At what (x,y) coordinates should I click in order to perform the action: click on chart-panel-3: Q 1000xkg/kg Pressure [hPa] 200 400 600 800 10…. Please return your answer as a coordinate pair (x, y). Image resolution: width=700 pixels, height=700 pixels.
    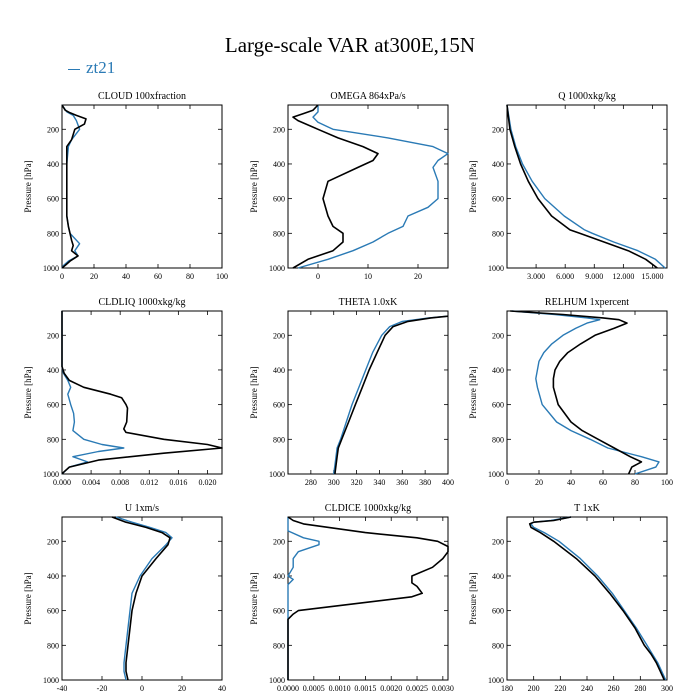
    Looking at the image, I should click on (568, 186).